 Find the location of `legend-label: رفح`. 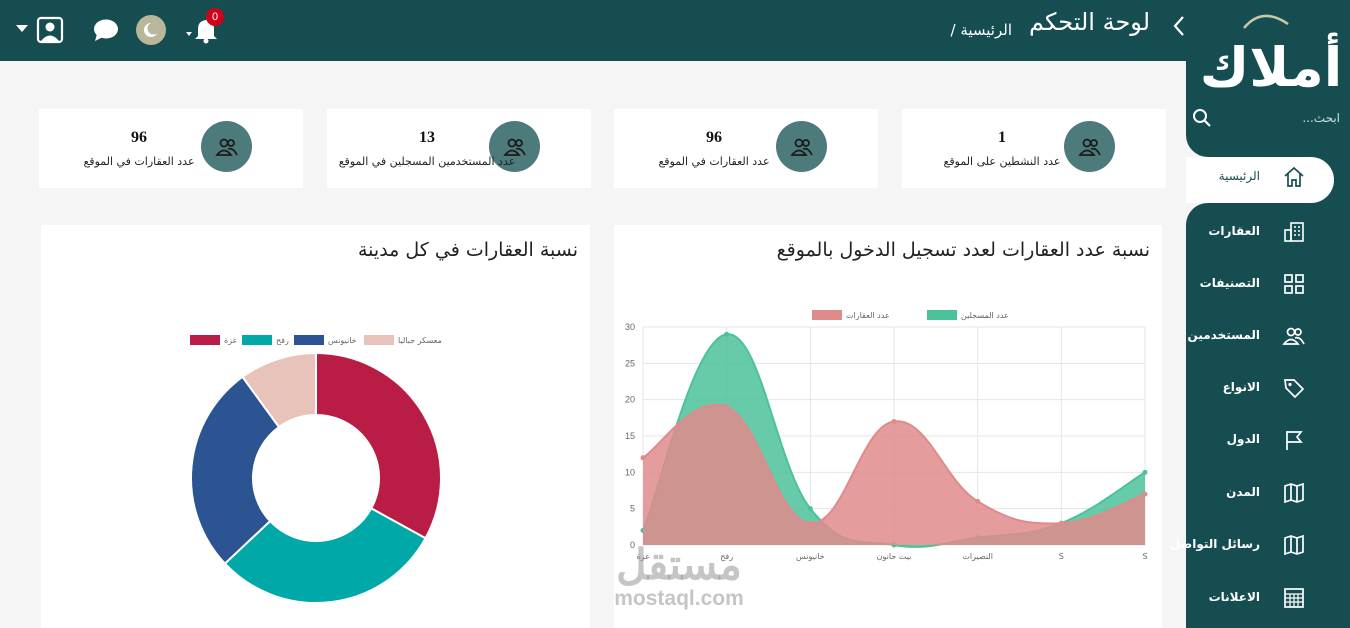

legend-label: رفح is located at coordinates (282, 340).